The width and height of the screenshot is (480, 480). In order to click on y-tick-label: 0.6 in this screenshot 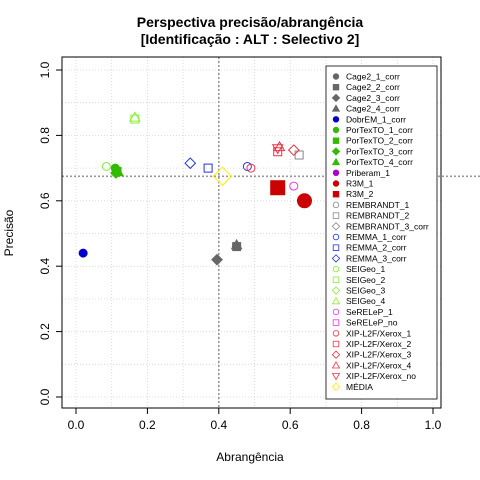, I will do `click(45, 200)`.